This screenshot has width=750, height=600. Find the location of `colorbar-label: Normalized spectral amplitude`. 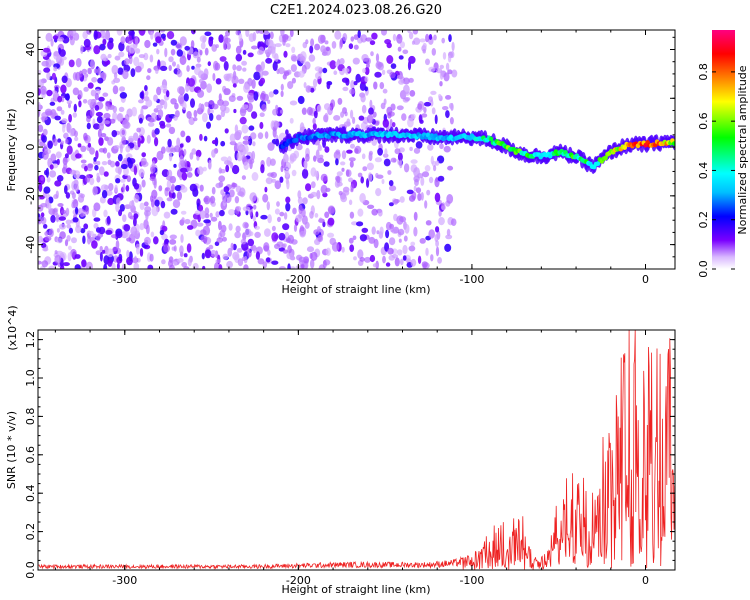

colorbar-label: Normalized spectral amplitude is located at coordinates (742, 149).